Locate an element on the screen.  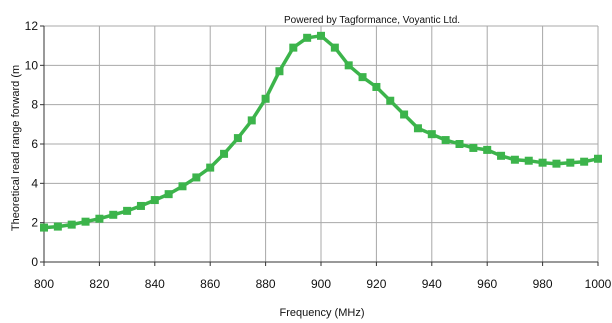
y-tick-label: 8 is located at coordinates (34, 105).